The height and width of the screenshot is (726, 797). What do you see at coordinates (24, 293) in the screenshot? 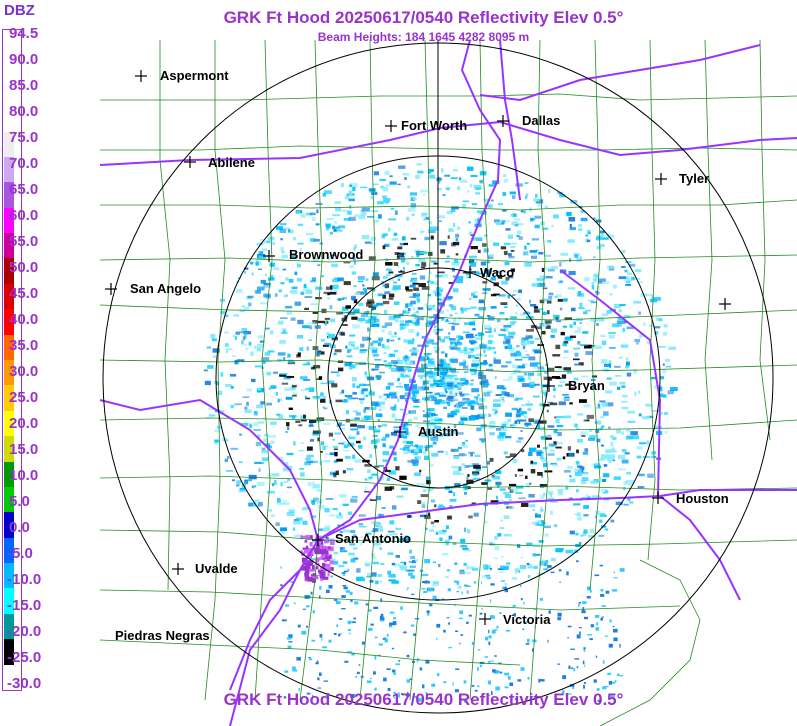
I see `legend-tick-label: 45.0` at bounding box center [24, 293].